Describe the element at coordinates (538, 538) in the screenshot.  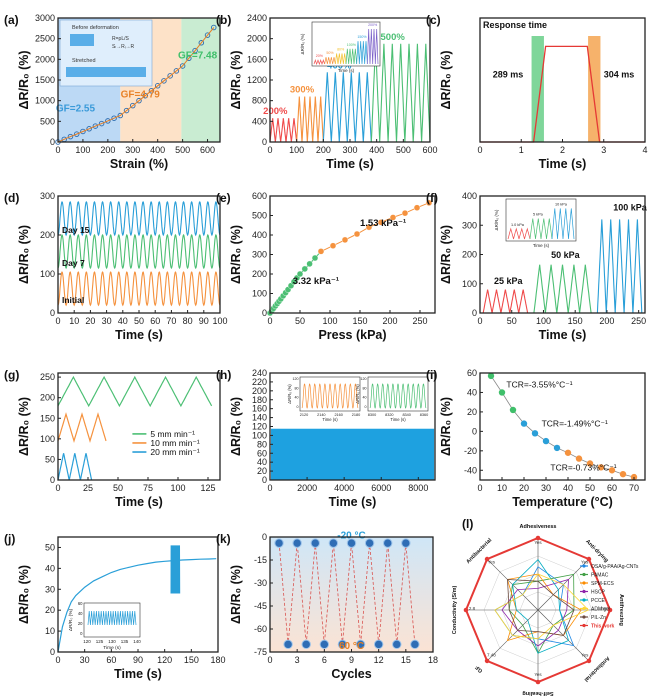
I see `radar-point` at that location.